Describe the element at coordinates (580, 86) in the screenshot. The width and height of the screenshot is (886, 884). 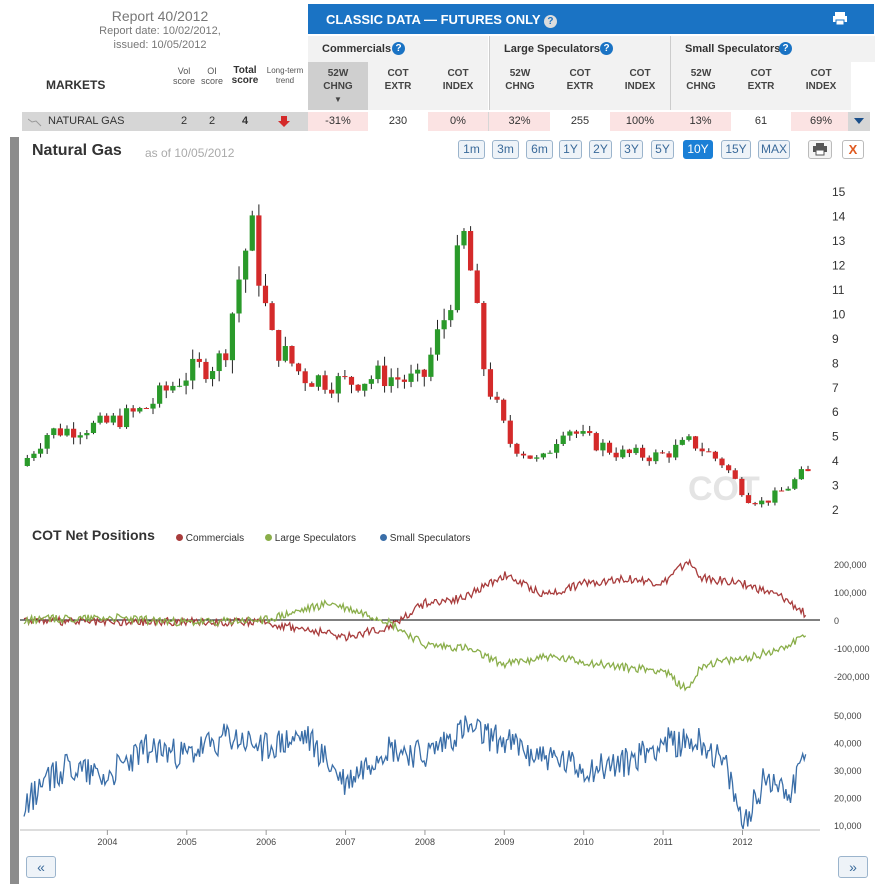
I see `col-large-extr: COT EXTR` at that location.